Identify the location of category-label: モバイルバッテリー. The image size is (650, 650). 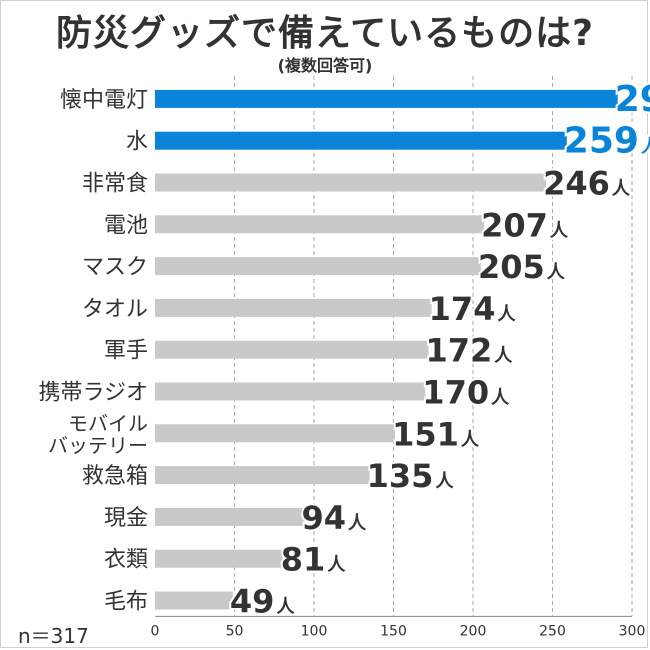
(98, 434).